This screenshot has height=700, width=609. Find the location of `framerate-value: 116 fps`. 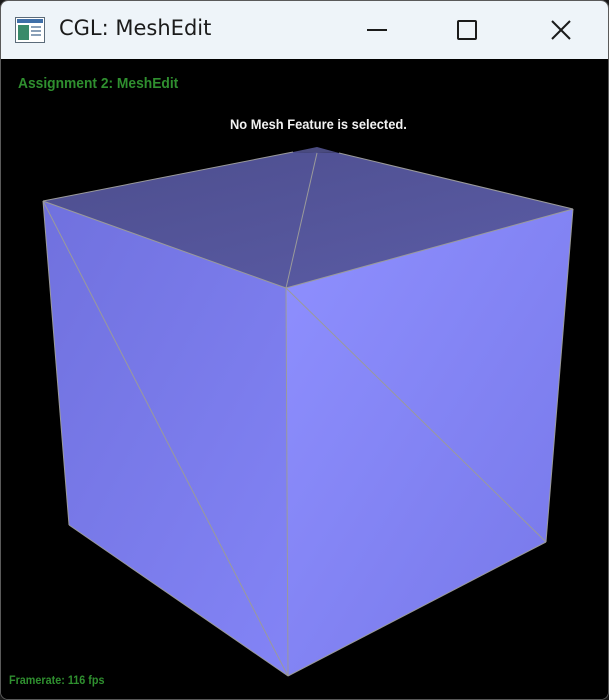

framerate-value: 116 fps is located at coordinates (86, 680).